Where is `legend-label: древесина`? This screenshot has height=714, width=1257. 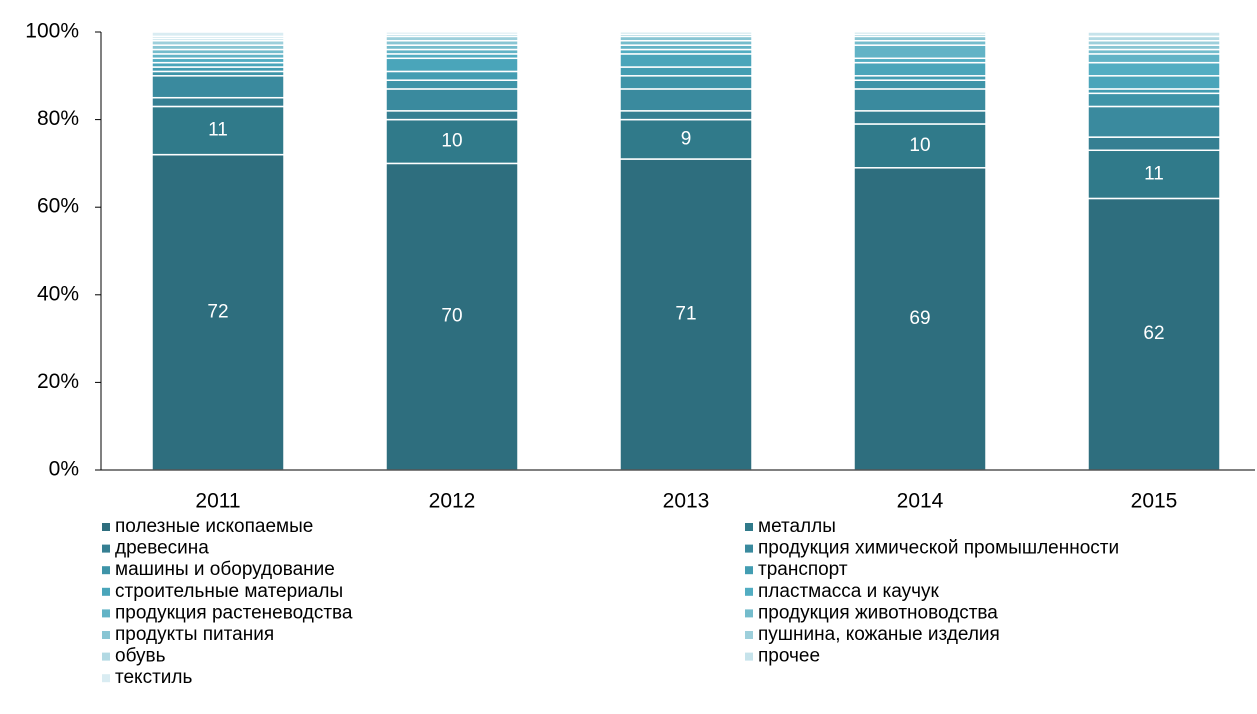
legend-label: древесина is located at coordinates (162, 548).